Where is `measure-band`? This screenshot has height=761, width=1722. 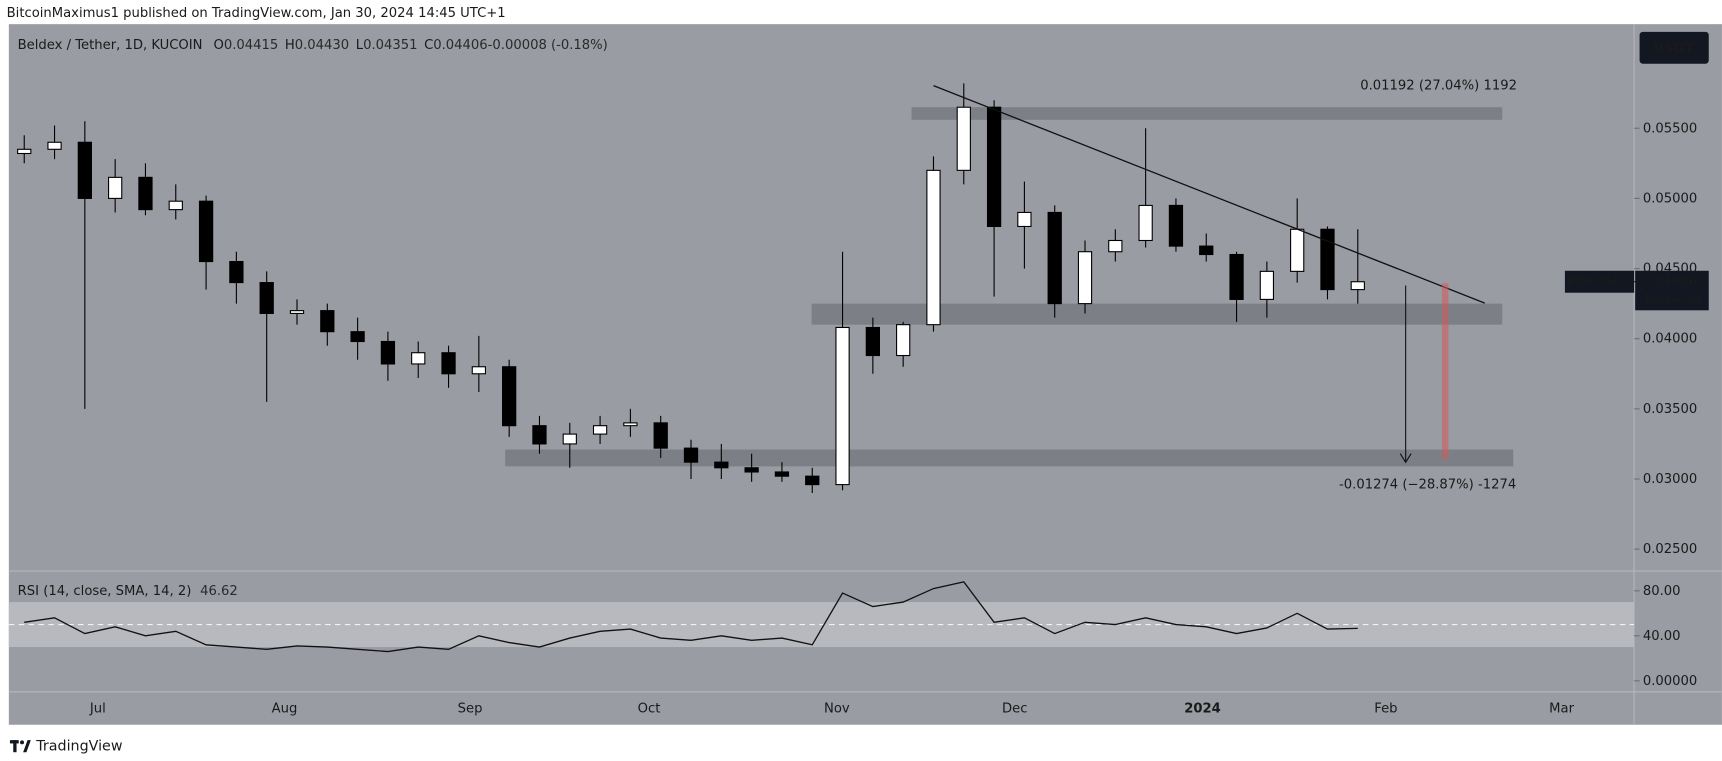 measure-band is located at coordinates (1445, 371).